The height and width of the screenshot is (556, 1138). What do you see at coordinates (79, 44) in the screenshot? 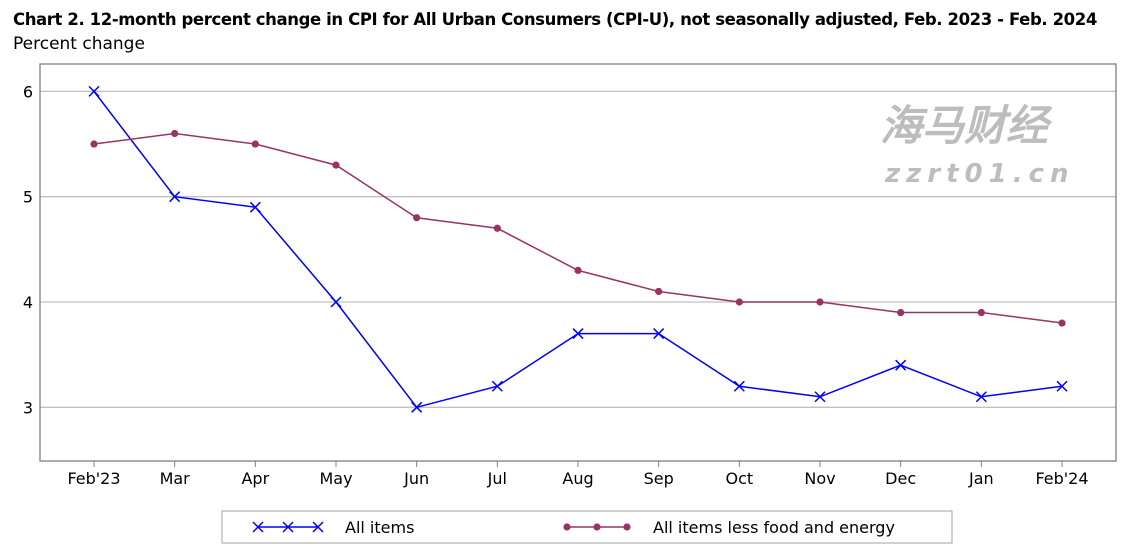
I see `y-axis-label: Percent change` at bounding box center [79, 44].